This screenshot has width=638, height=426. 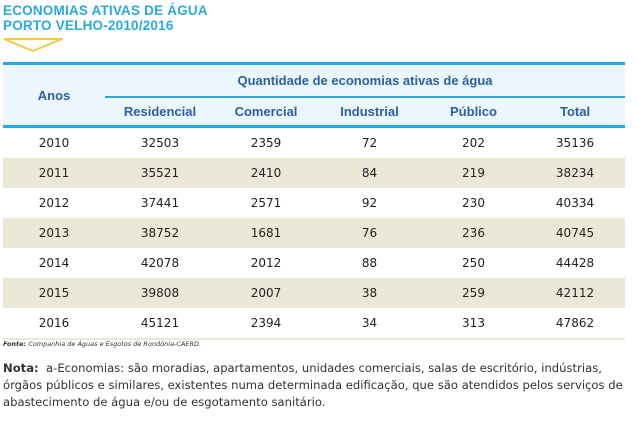 I want to click on cell-publico: 250, so click(x=473, y=263).